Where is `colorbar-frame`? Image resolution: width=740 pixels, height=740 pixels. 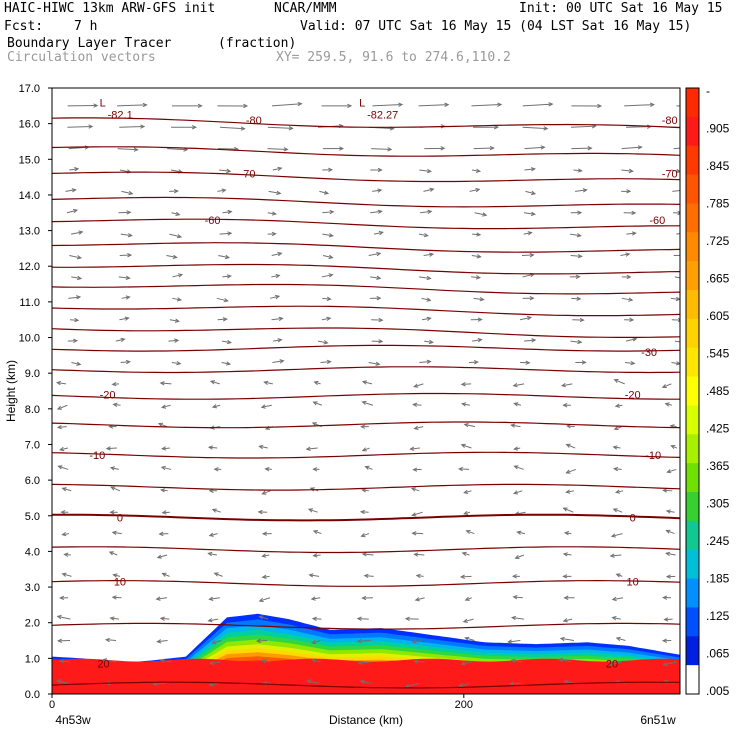
colorbar-frame is located at coordinates (692, 391).